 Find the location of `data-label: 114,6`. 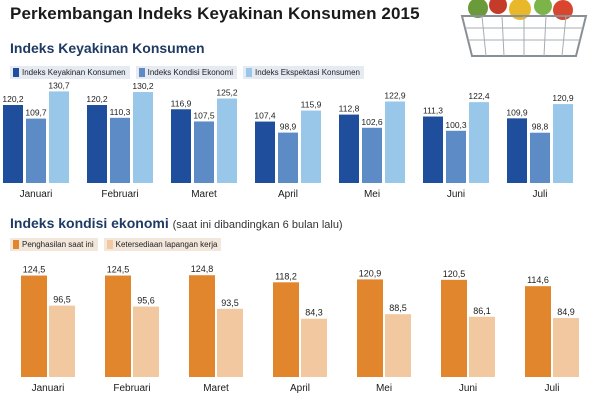

data-label: 114,6 is located at coordinates (538, 280).